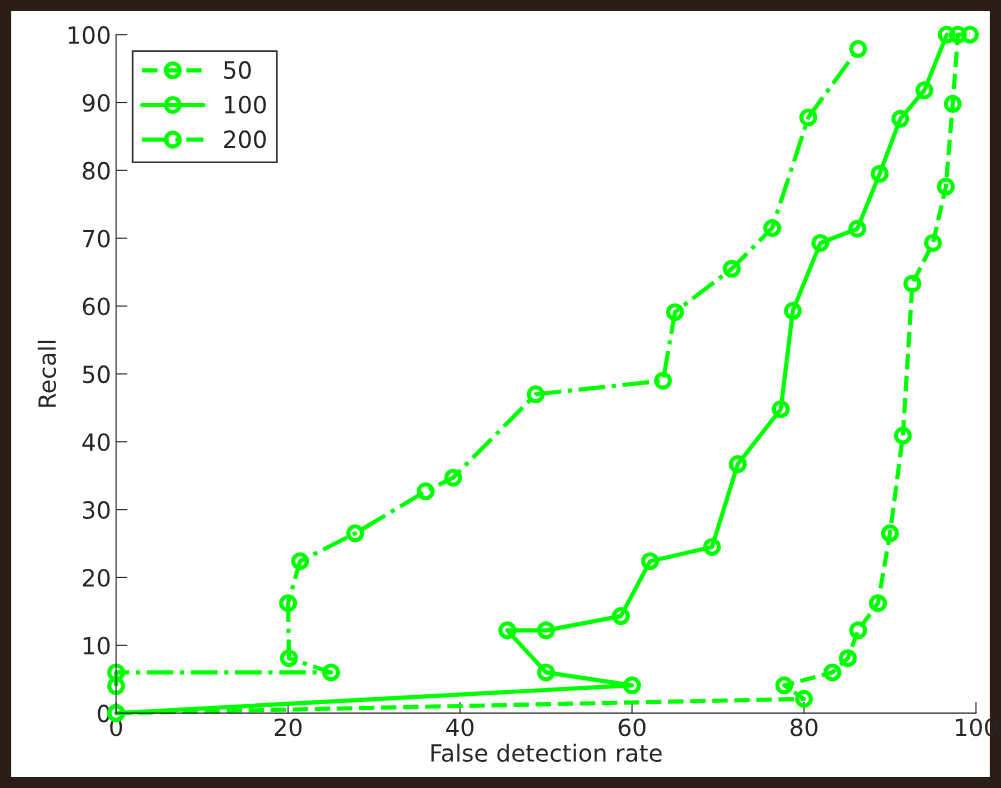  Describe the element at coordinates (96, 238) in the screenshot. I see `y-tick-label: 70` at that location.